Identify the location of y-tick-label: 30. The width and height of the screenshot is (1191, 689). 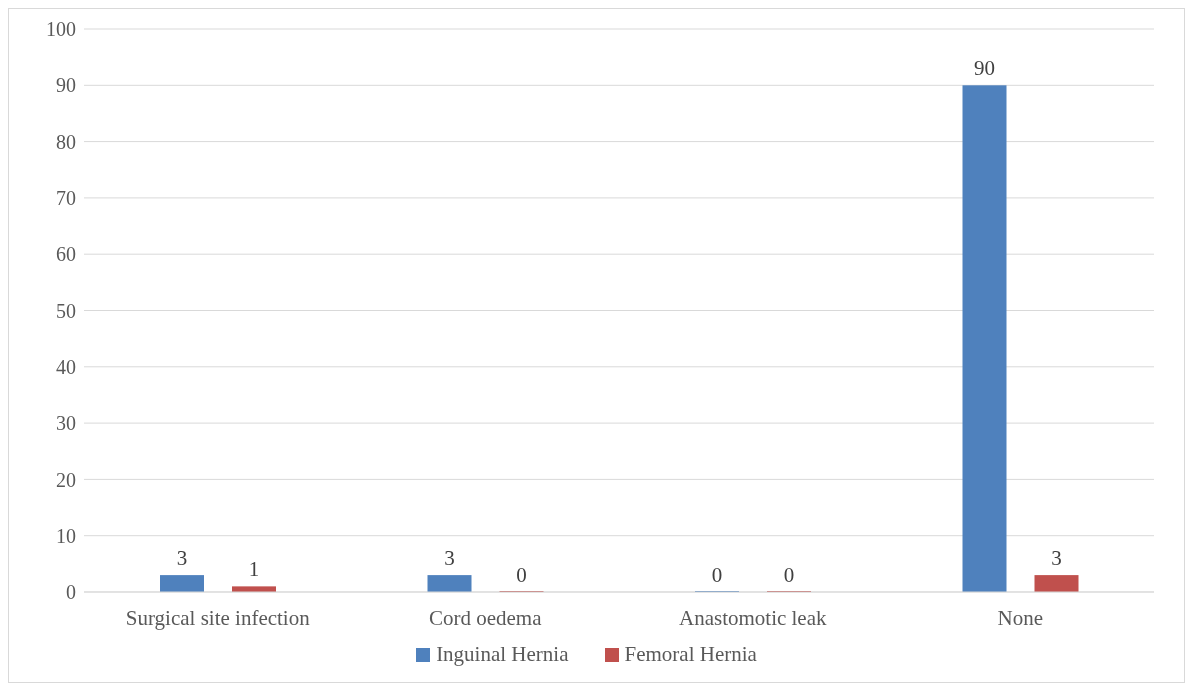
(66, 423).